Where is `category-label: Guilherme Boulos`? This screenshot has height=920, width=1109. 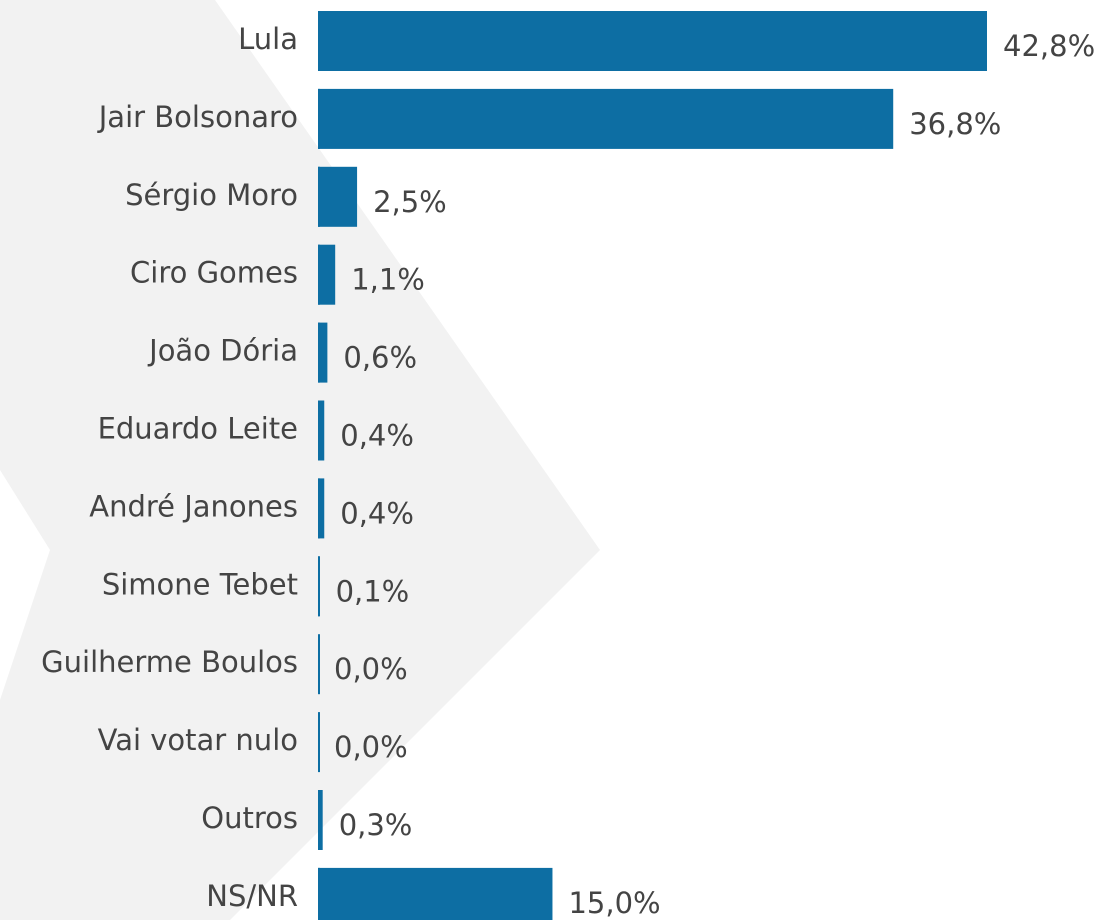 category-label: Guilherme Boulos is located at coordinates (169, 662).